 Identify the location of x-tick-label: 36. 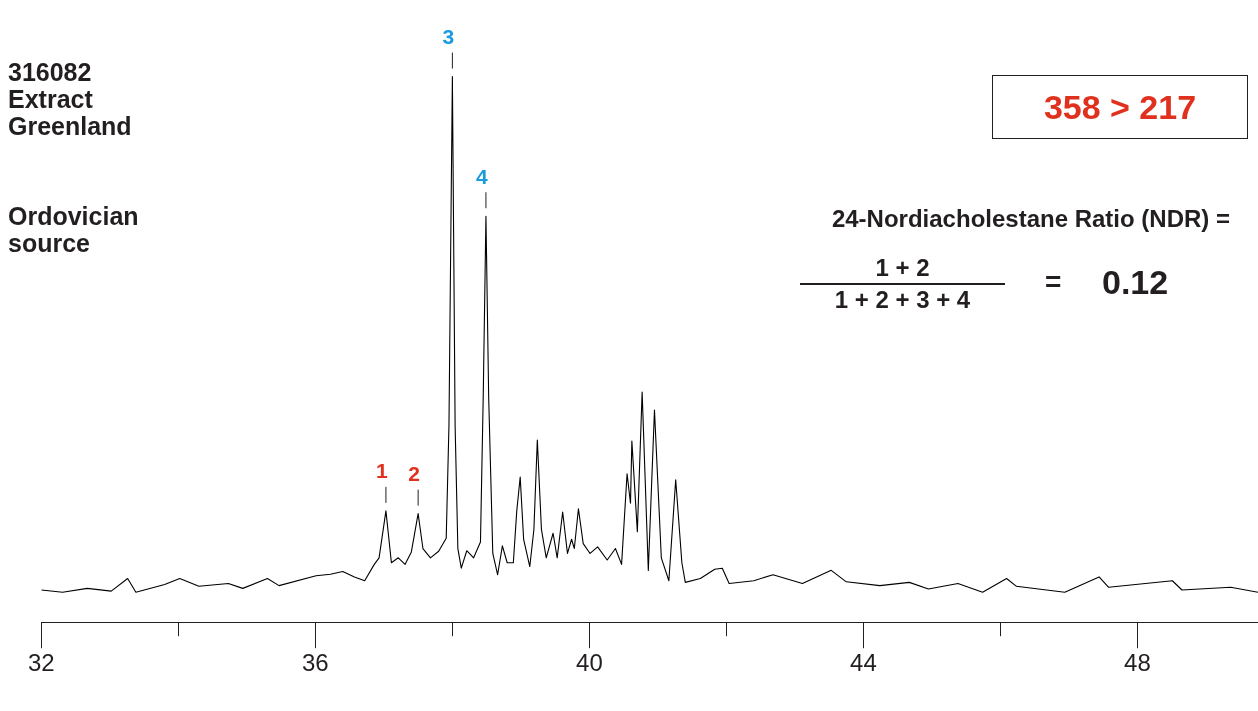
(315, 663).